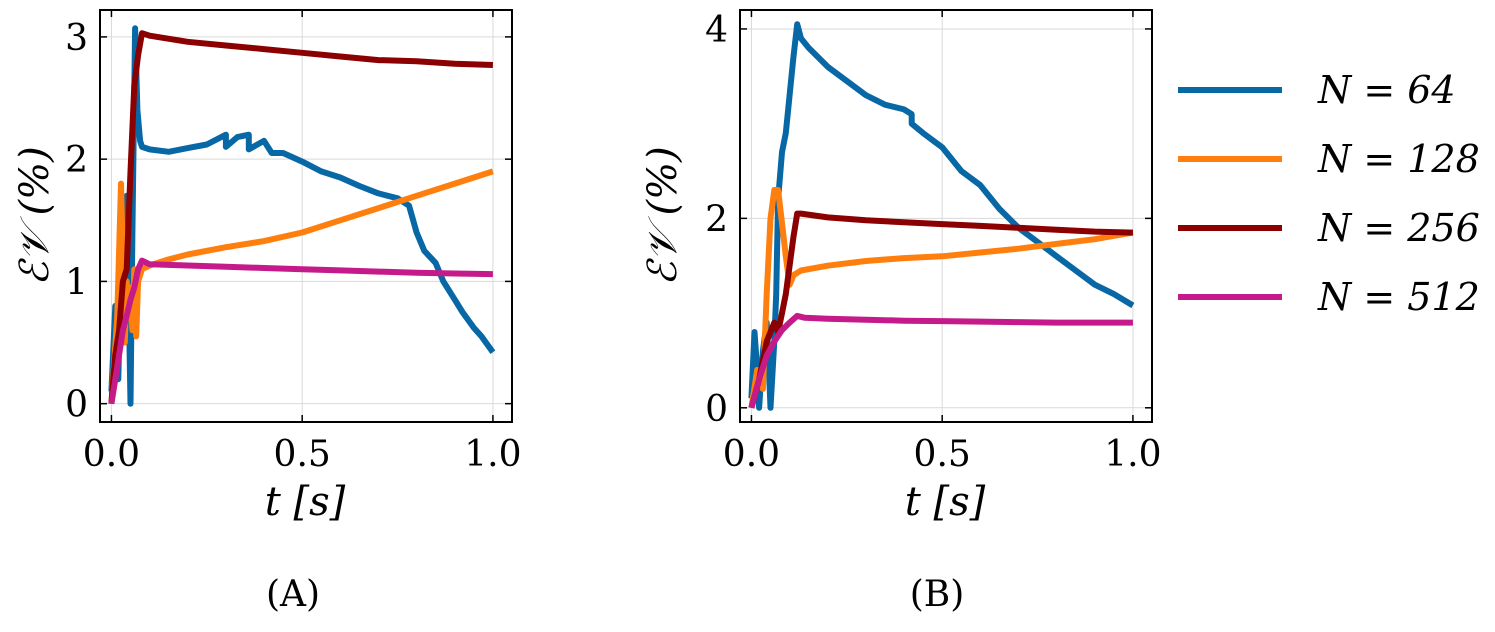 Image resolution: width=1495 pixels, height=632 pixels. Describe the element at coordinates (302, 454) in the screenshot. I see `panel-a-xtick-label: 0.5` at that location.